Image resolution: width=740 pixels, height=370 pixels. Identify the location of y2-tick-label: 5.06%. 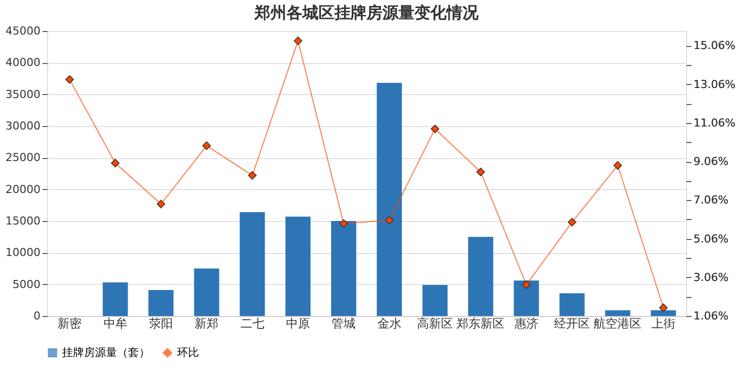
(711, 239).